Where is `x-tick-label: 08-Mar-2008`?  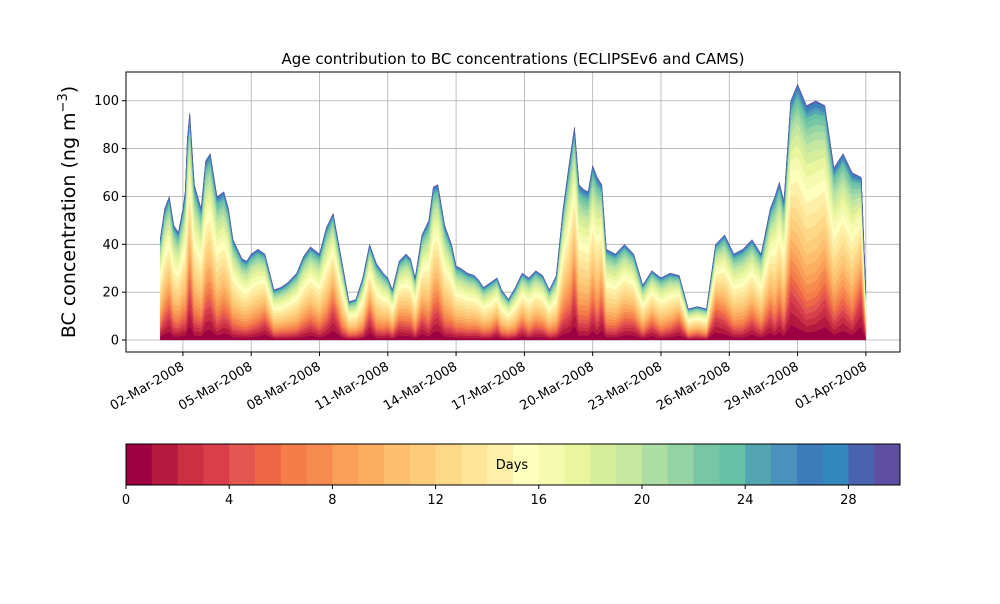
x-tick-label: 08-Mar-2008 is located at coordinates (283, 386).